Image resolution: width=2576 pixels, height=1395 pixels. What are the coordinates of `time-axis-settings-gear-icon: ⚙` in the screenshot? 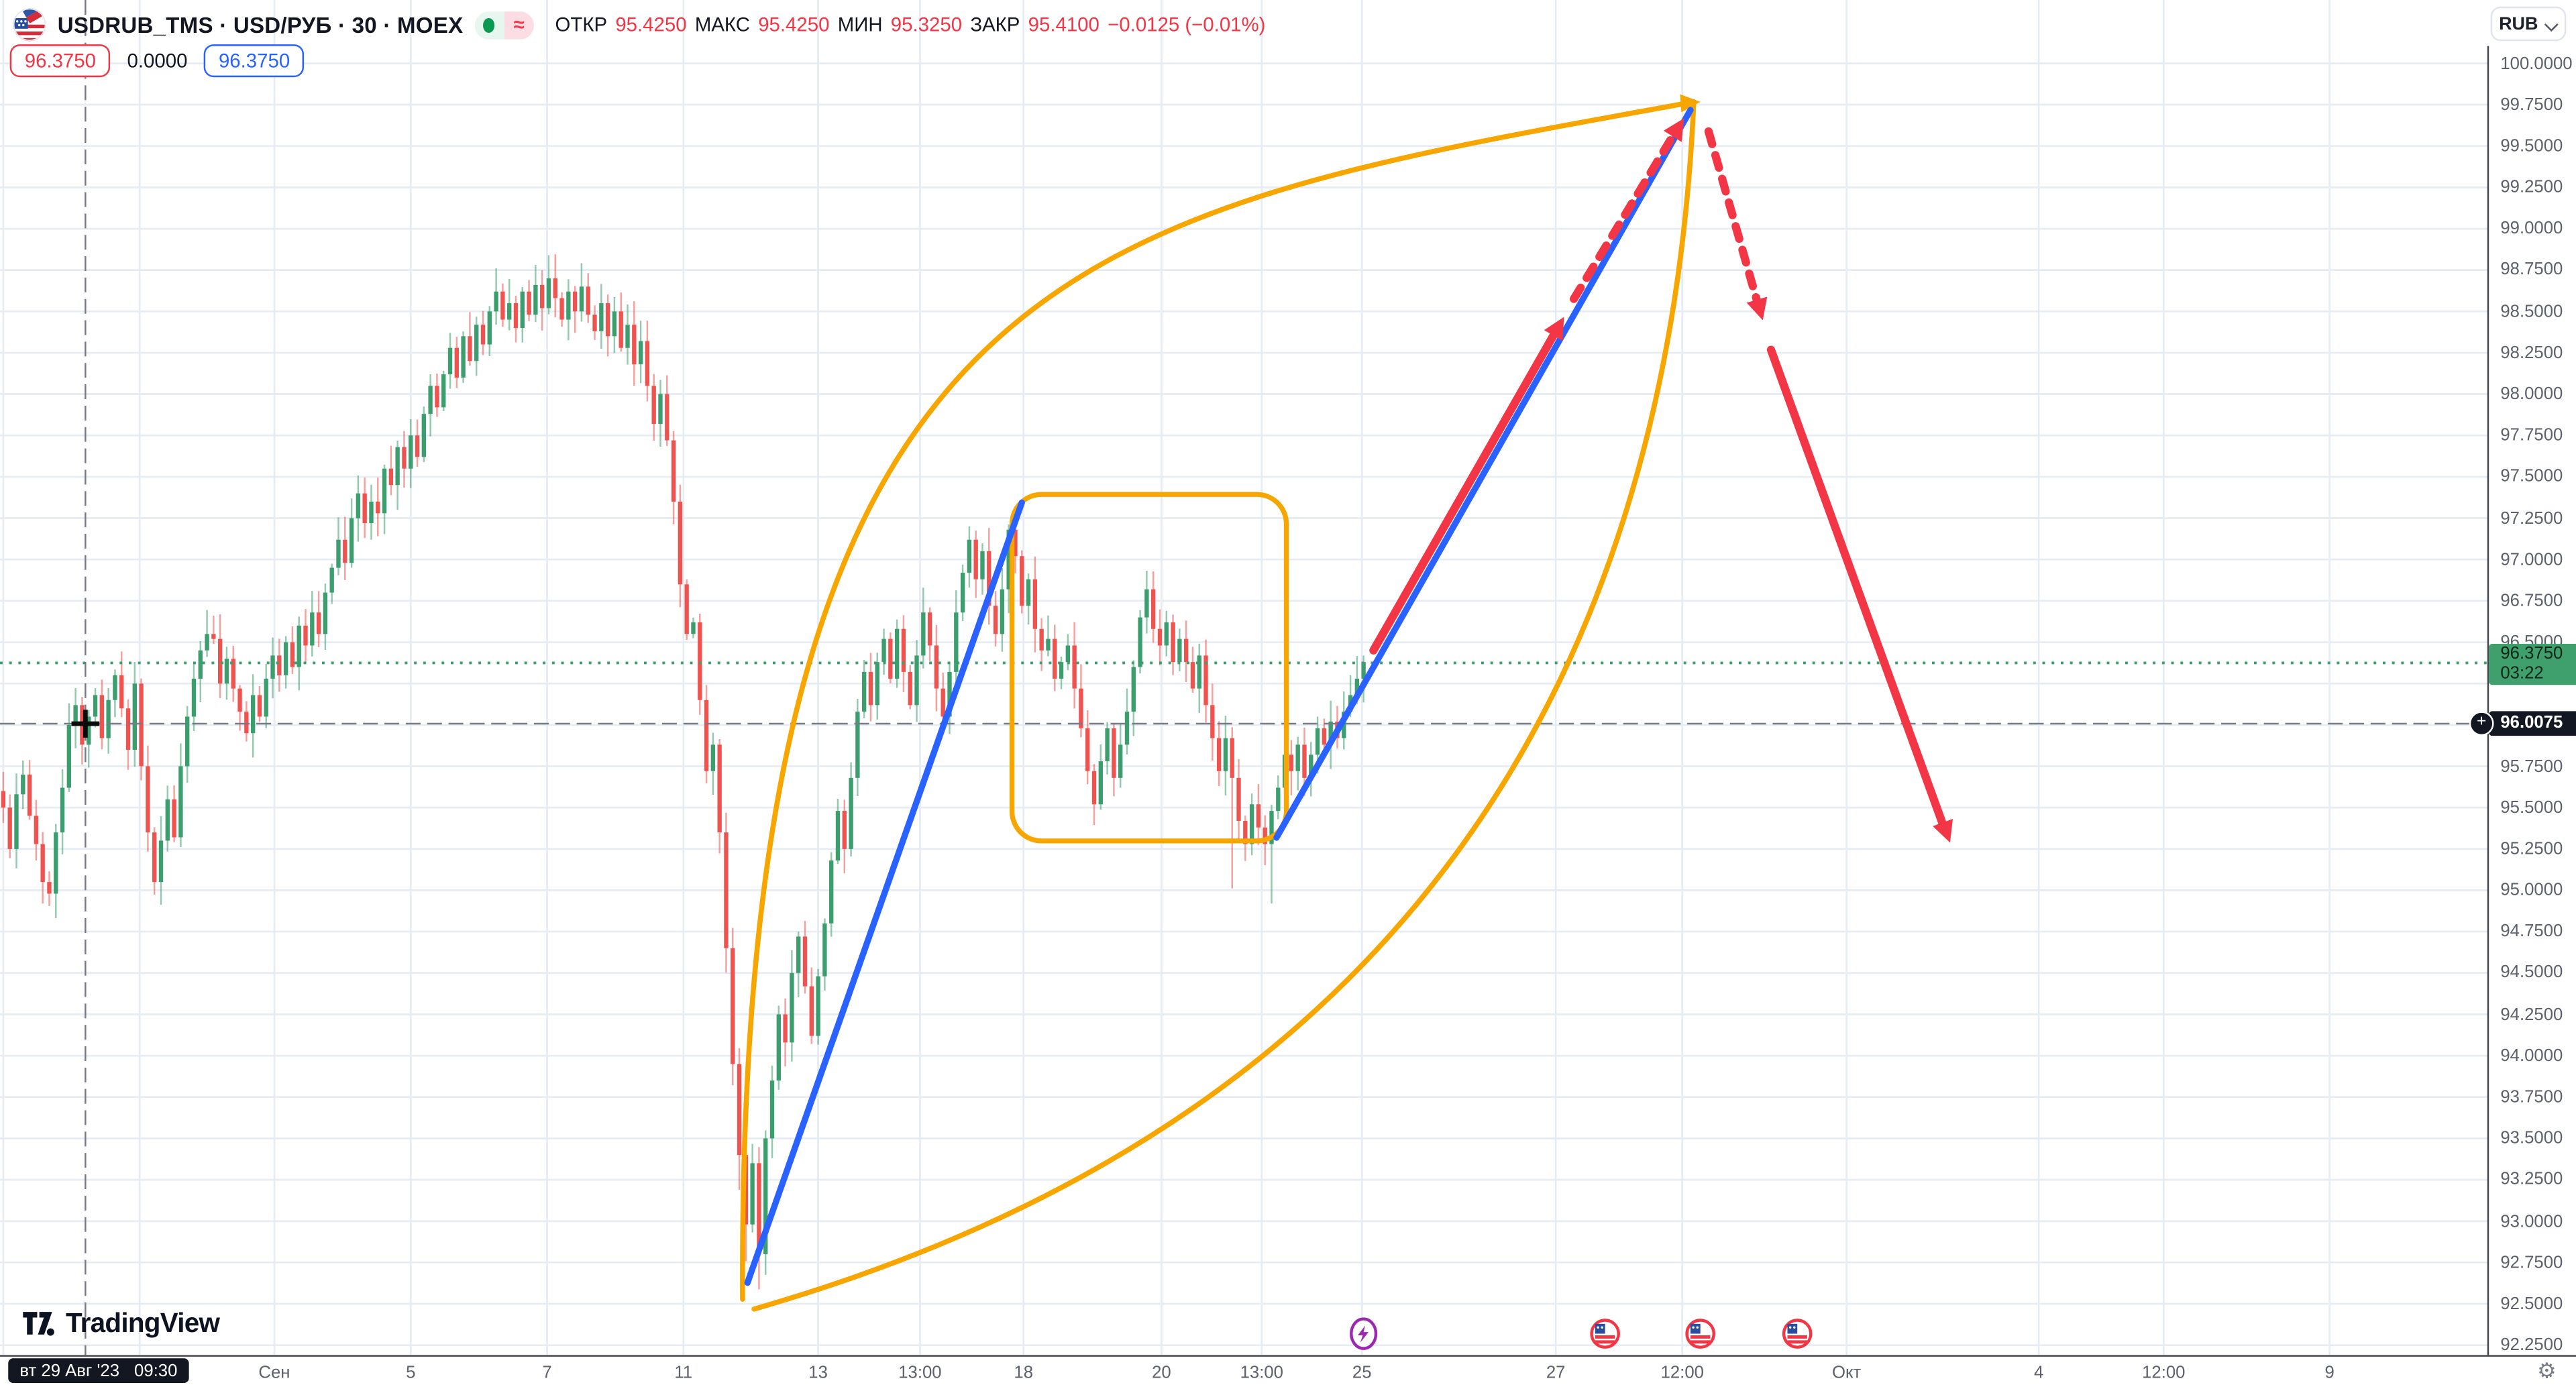 It's located at (2547, 1371).